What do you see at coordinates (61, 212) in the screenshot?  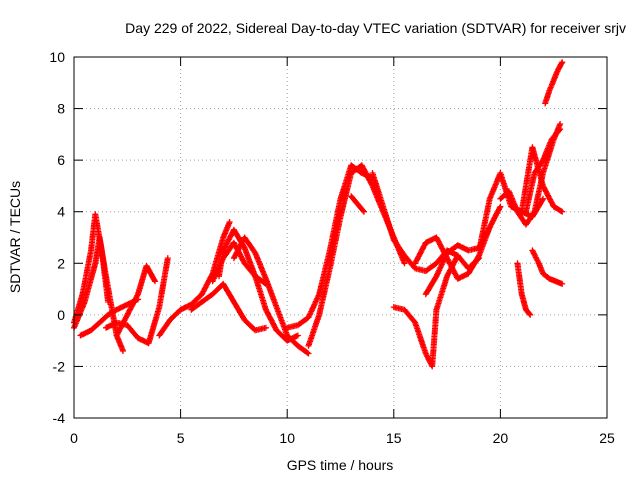 I see `y-tick-label: 4` at bounding box center [61, 212].